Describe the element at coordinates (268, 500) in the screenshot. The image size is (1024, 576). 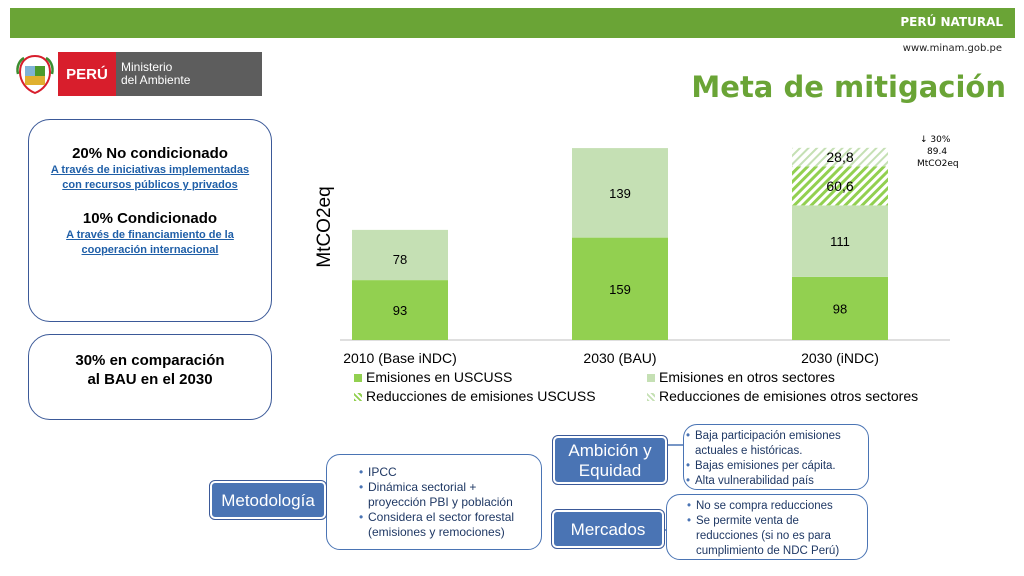
I see `metodologia-pill: Metodología` at that location.